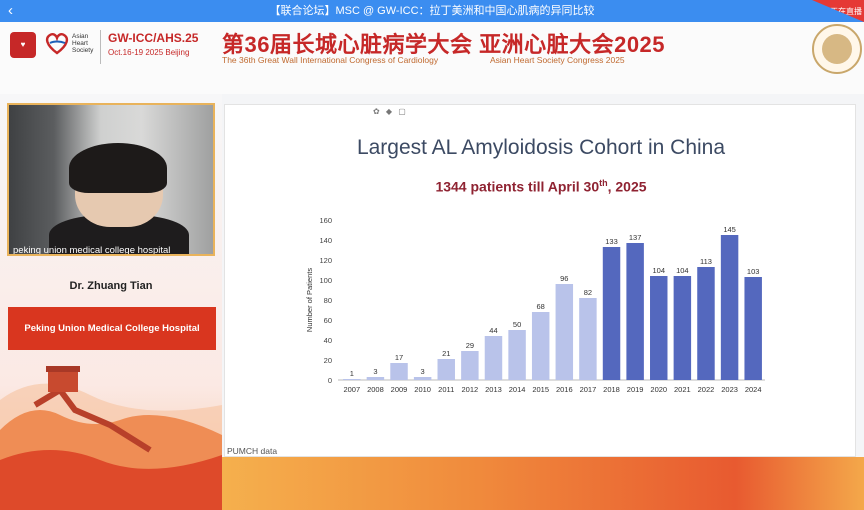 The width and height of the screenshot is (864, 510). What do you see at coordinates (153, 38) in the screenshot?
I see `gwicc-label: GW-ICC/AHS.25` at bounding box center [153, 38].